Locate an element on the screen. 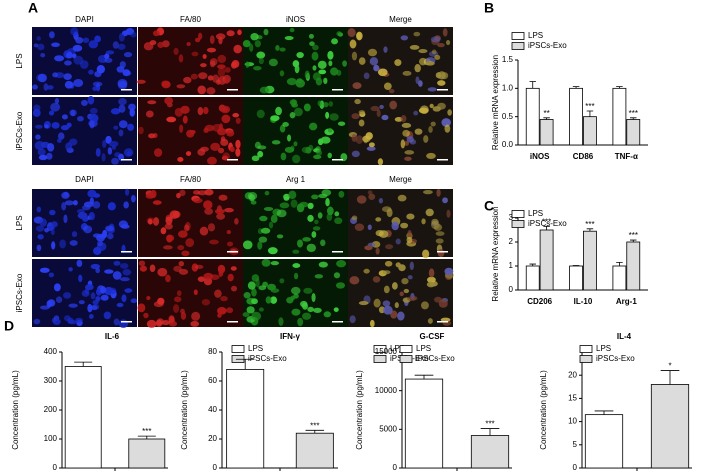  x-tick-label: iNOS is located at coordinates (540, 156).